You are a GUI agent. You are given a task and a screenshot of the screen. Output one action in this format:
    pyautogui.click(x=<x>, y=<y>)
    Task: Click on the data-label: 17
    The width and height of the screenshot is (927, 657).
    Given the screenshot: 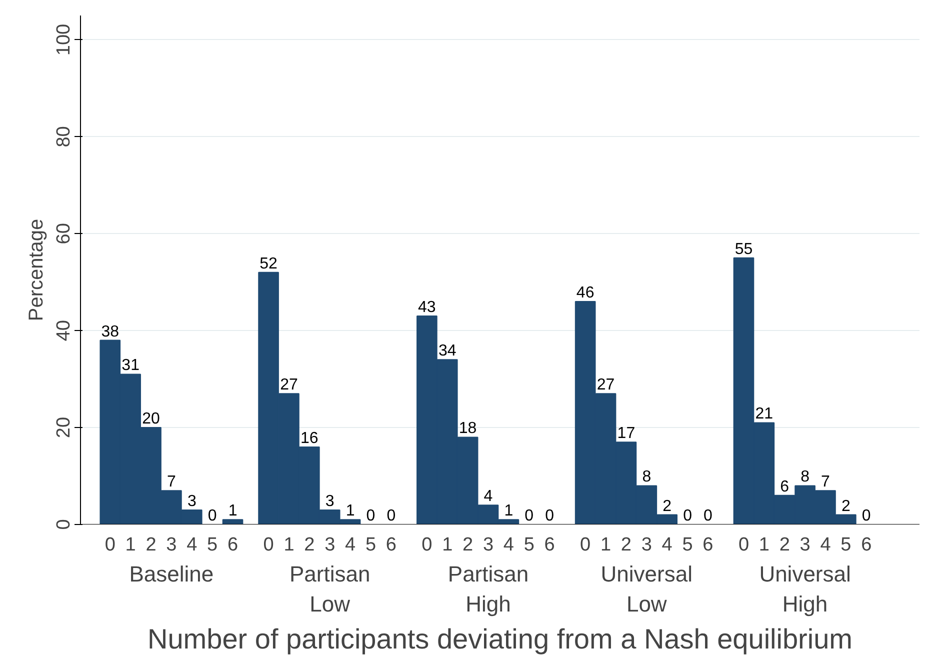 What is the action you would take?
    pyautogui.click(x=626, y=433)
    